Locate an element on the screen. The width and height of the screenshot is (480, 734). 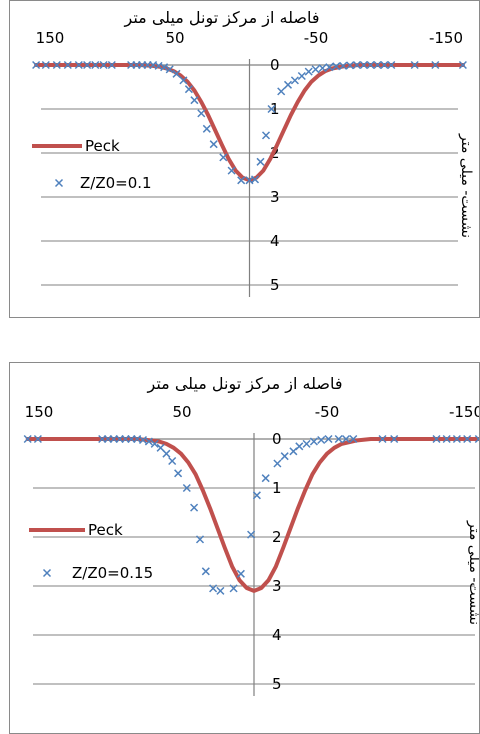
y-tick-label: 4 is located at coordinates (277, 635).